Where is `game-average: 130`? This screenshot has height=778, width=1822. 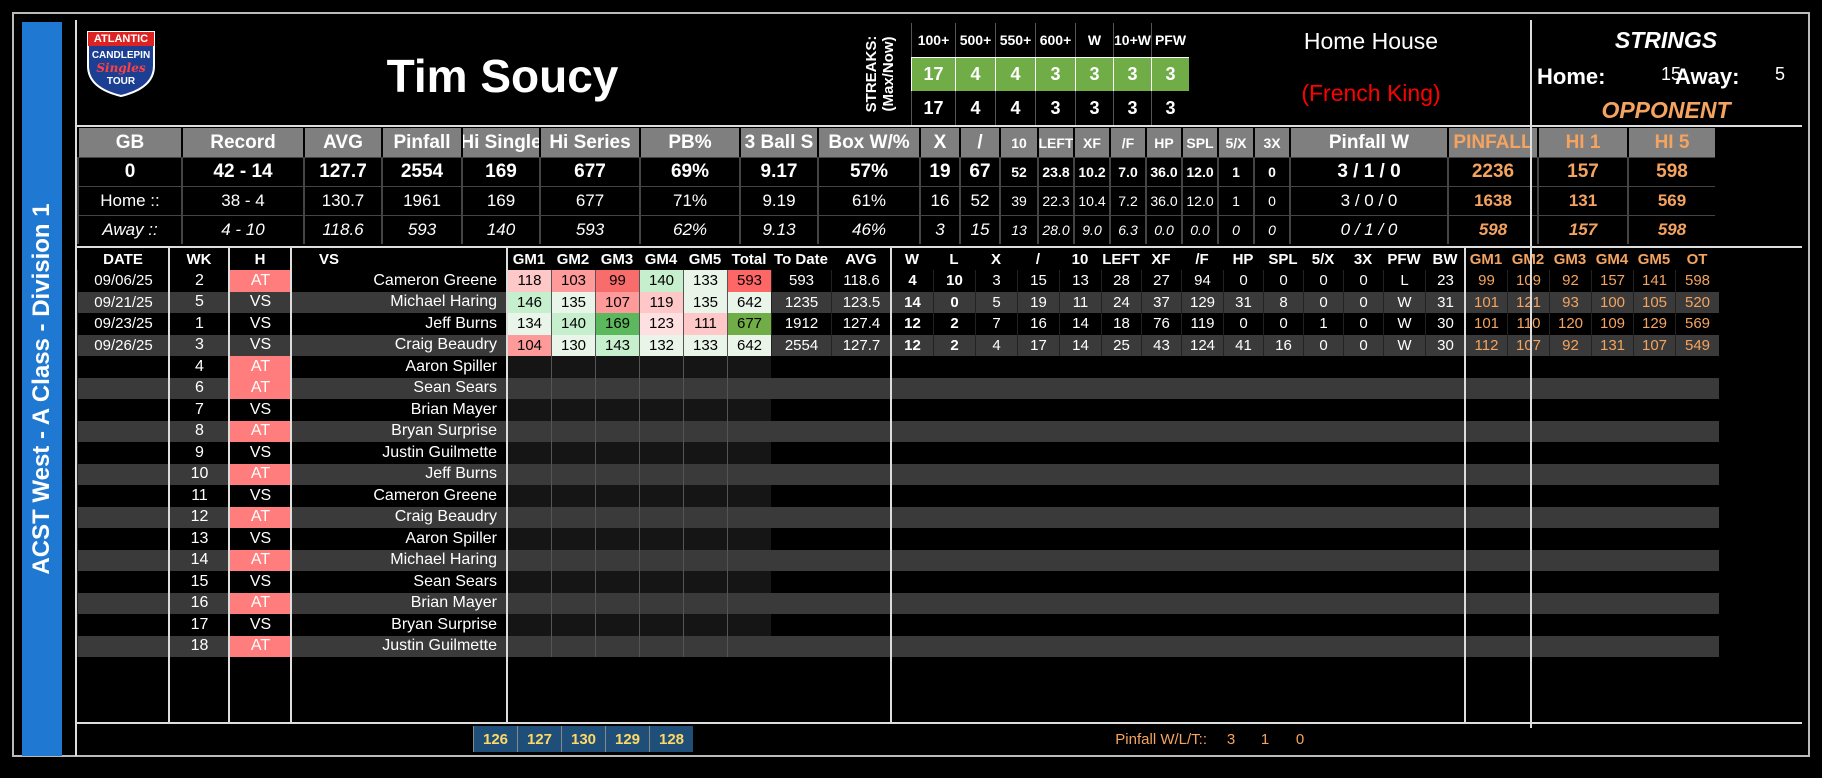 game-average: 130 is located at coordinates (583, 739).